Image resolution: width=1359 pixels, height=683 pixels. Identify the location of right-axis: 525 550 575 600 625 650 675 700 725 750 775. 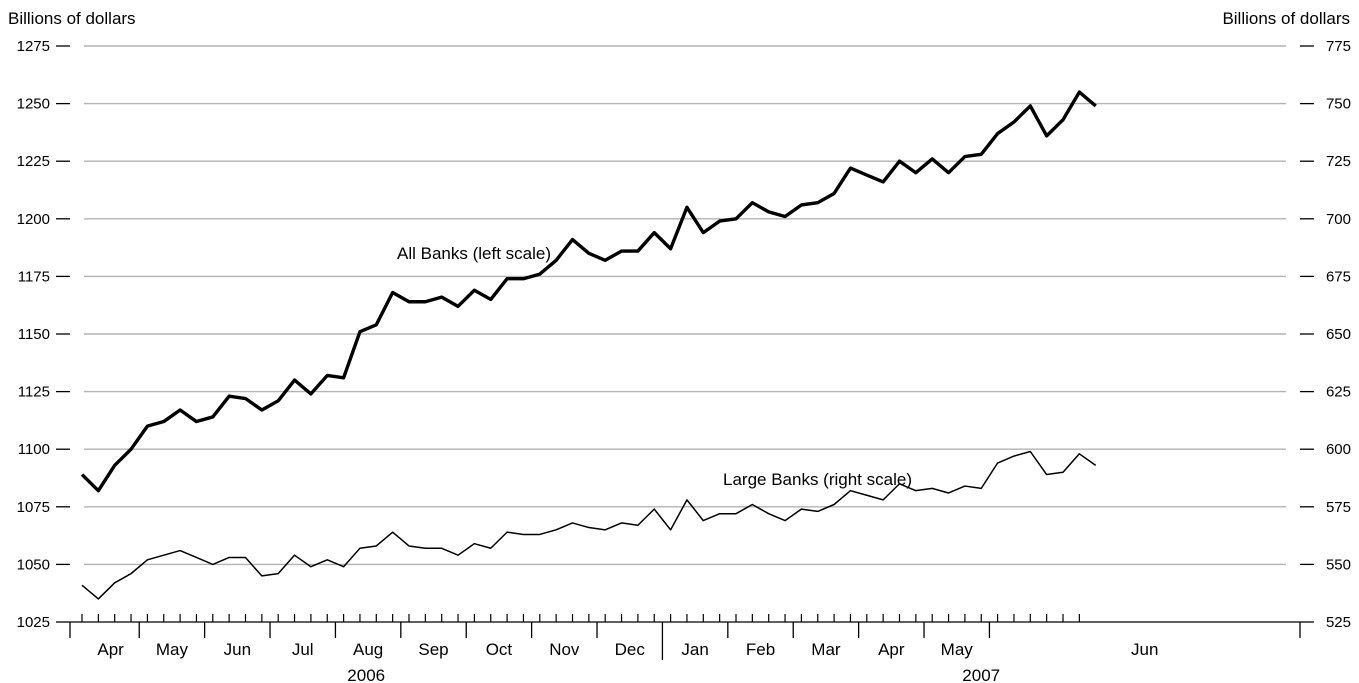
(1325, 334).